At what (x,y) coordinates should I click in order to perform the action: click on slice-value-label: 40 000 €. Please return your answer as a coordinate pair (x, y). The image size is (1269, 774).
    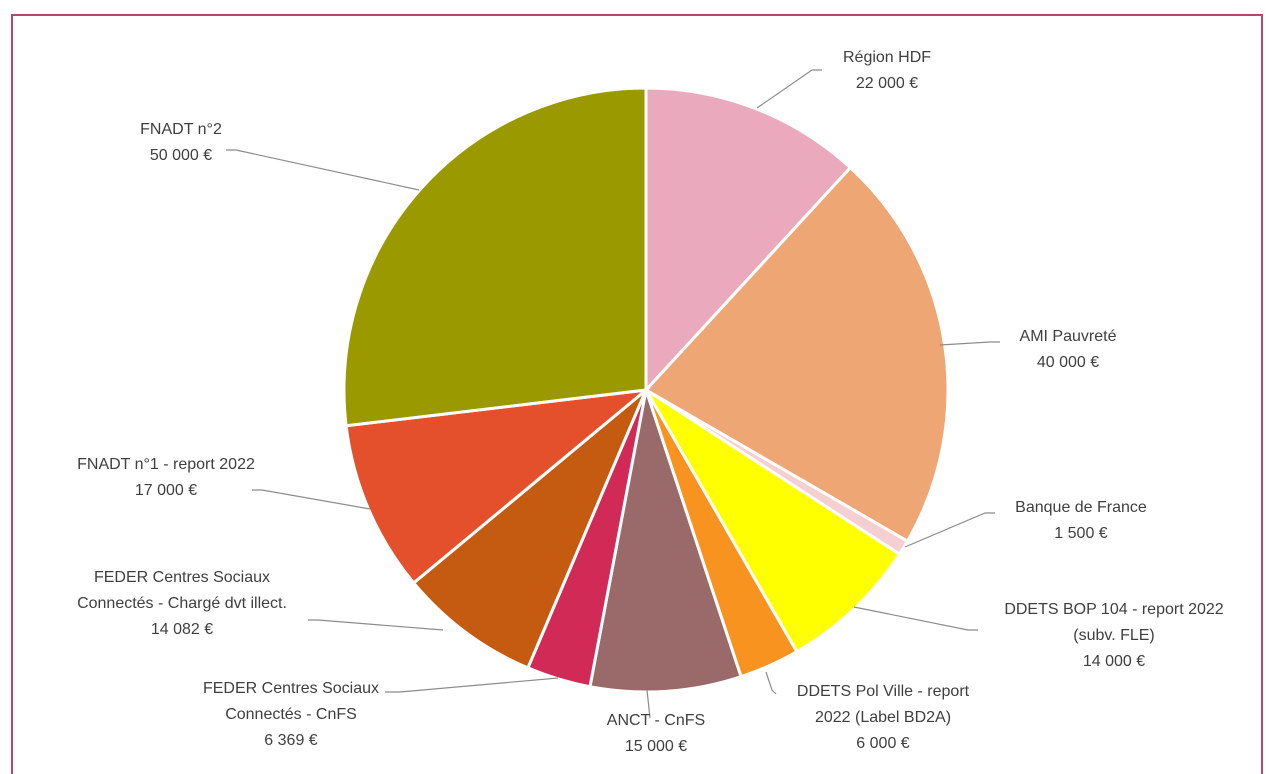
    Looking at the image, I should click on (1068, 362).